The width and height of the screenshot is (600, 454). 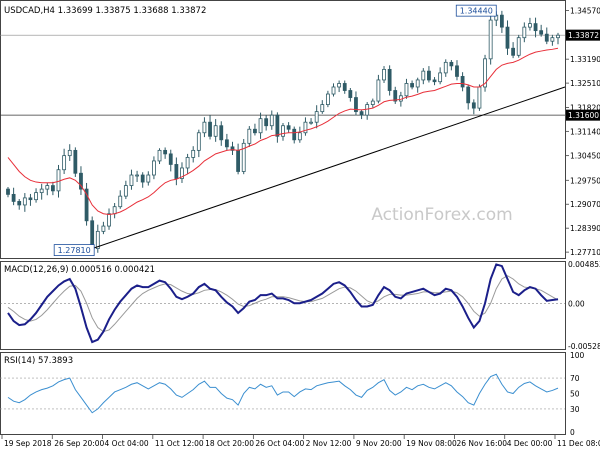 I want to click on time-axis-label: 11 Oct 12:00, so click(x=179, y=443).